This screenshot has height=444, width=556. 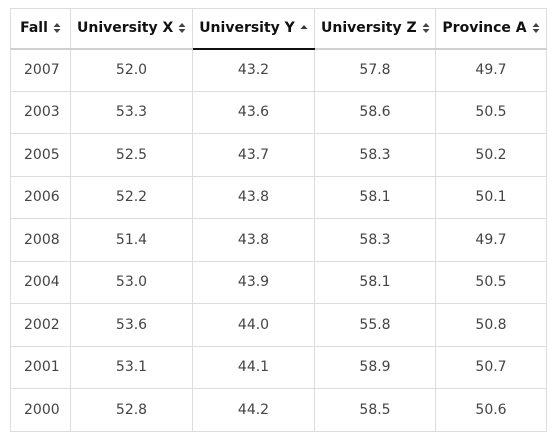 What do you see at coordinates (491, 155) in the screenshot?
I see `cell-province-a: 50.2` at bounding box center [491, 155].